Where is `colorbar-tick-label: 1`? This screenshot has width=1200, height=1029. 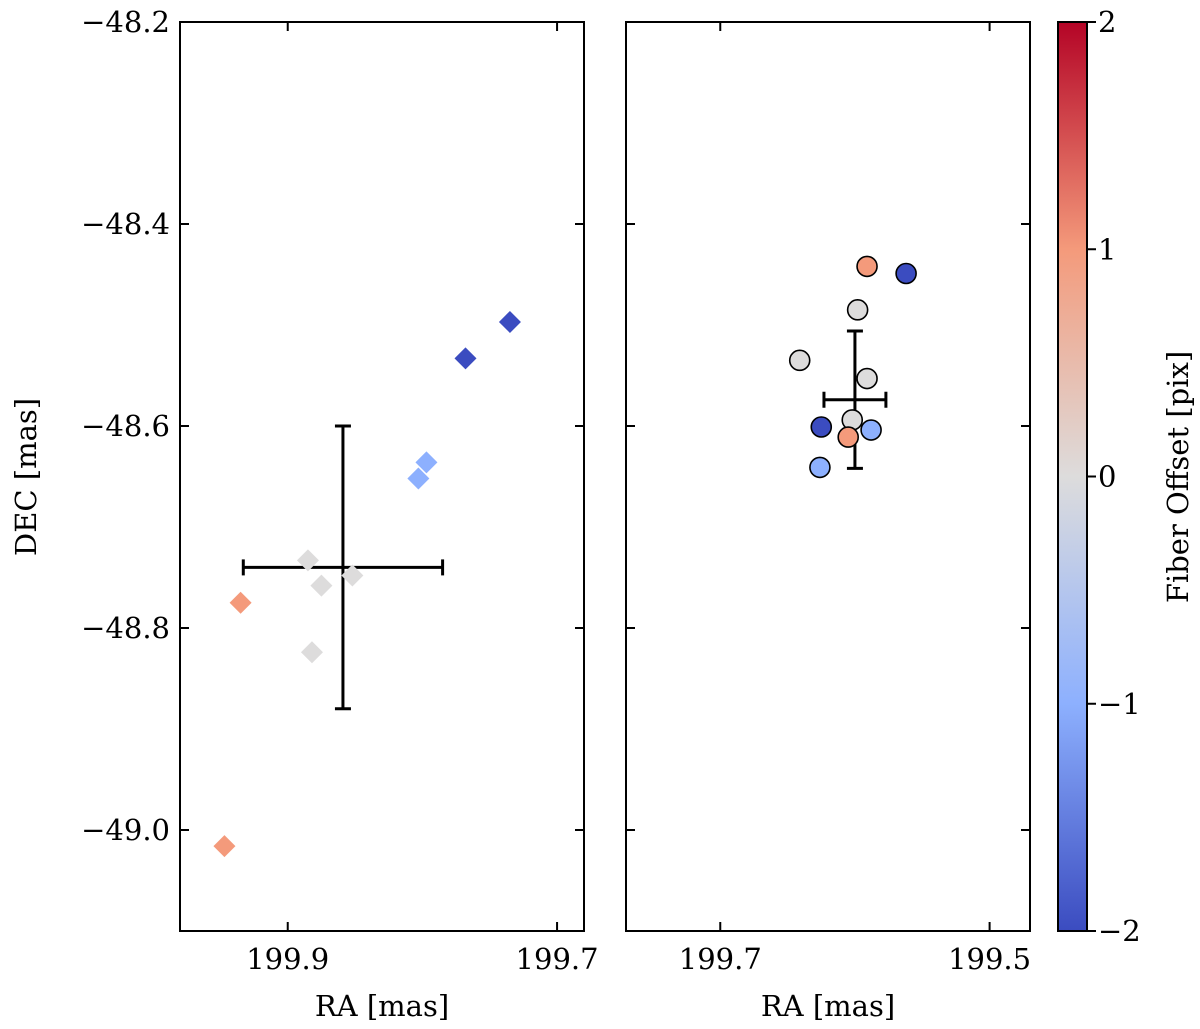 colorbar-tick-label: 1 is located at coordinates (1107, 249).